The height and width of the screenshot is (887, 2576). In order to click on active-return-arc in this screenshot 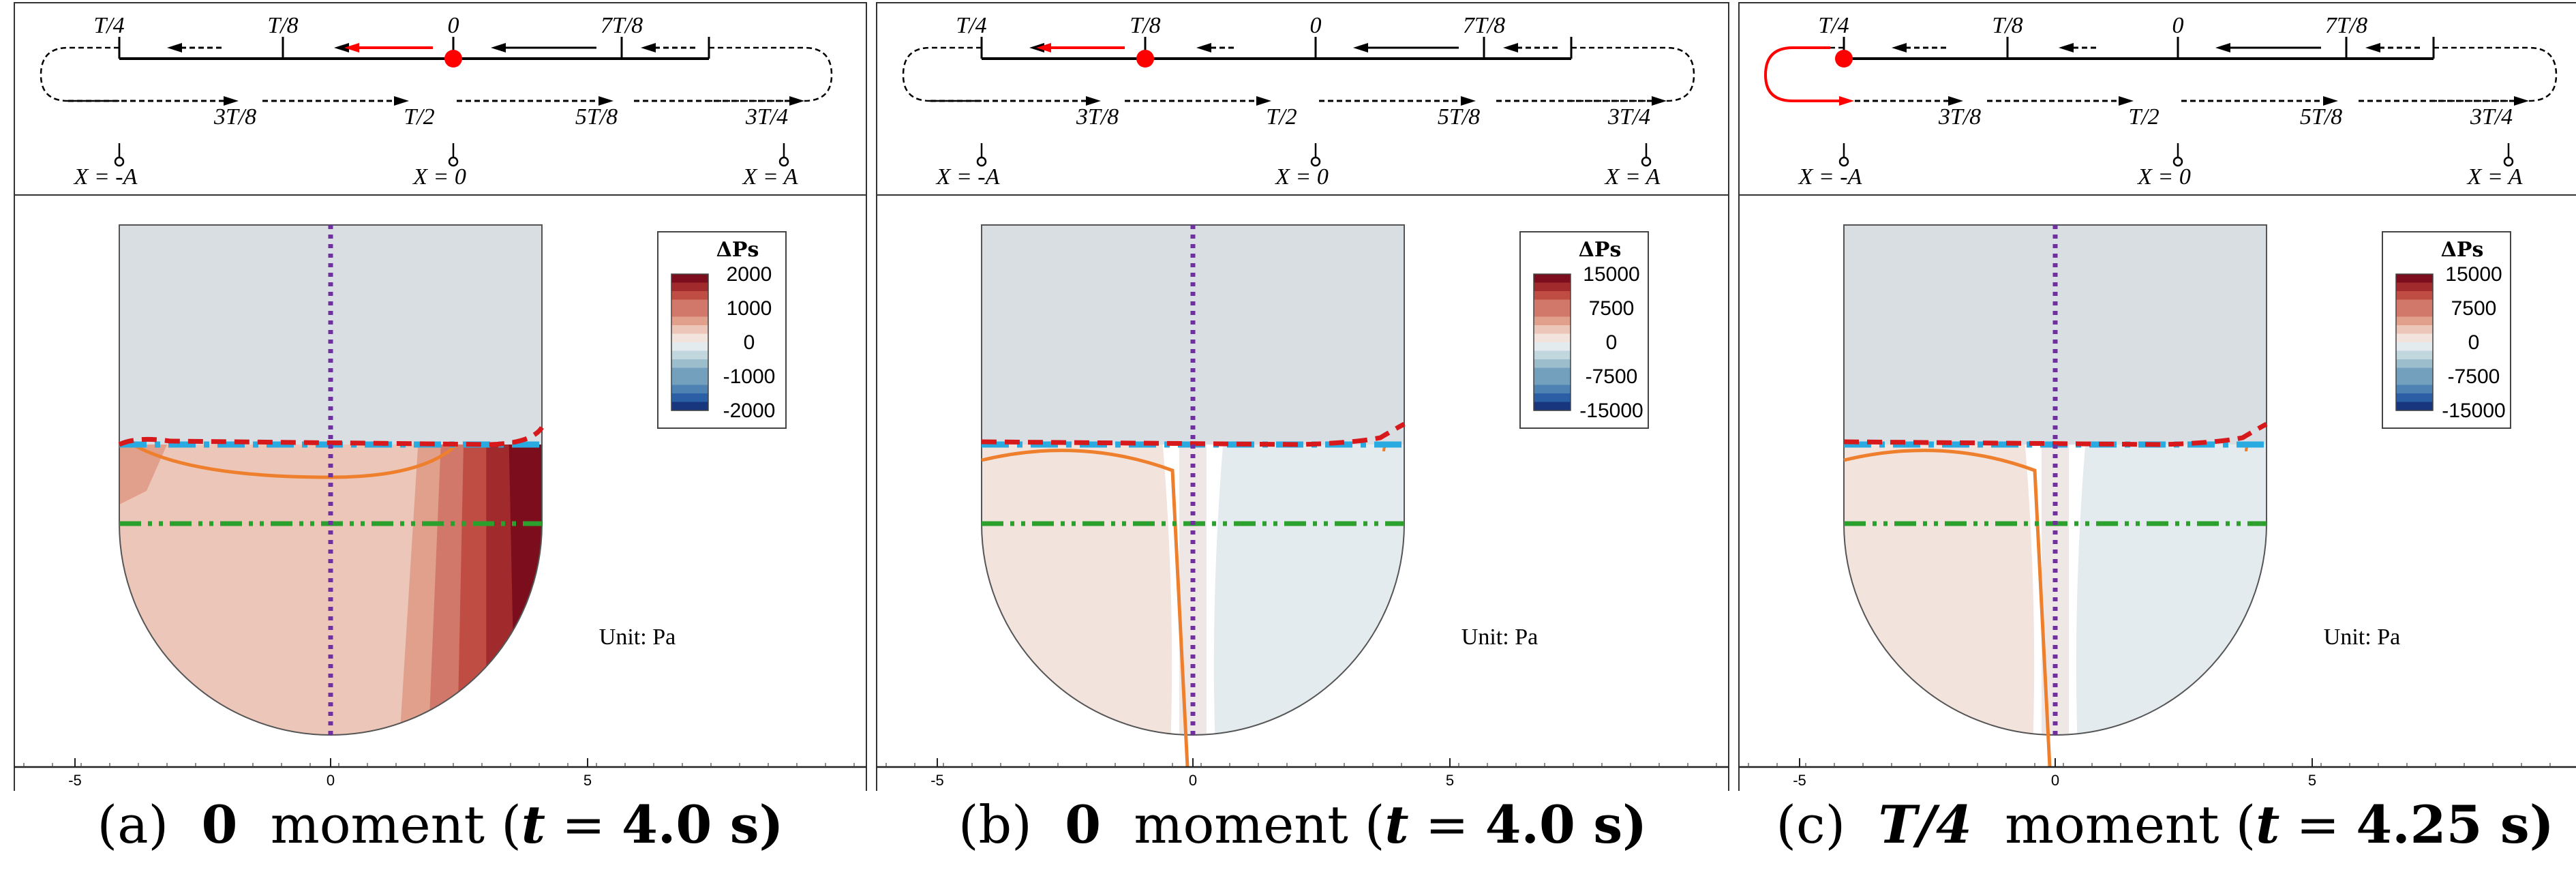, I will do `click(1801, 74)`.